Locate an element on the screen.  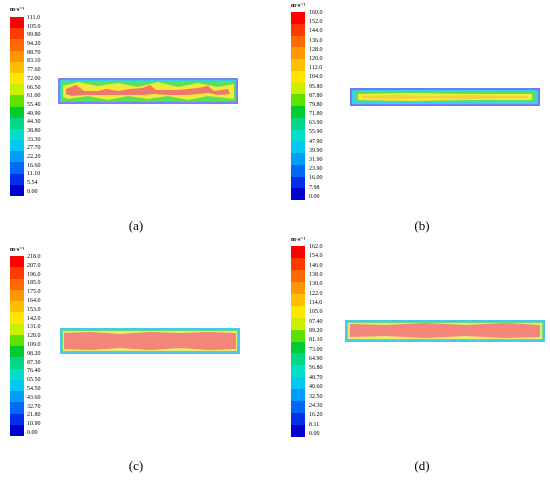
legend-tick-label: 142.0 is located at coordinates (34, 318).